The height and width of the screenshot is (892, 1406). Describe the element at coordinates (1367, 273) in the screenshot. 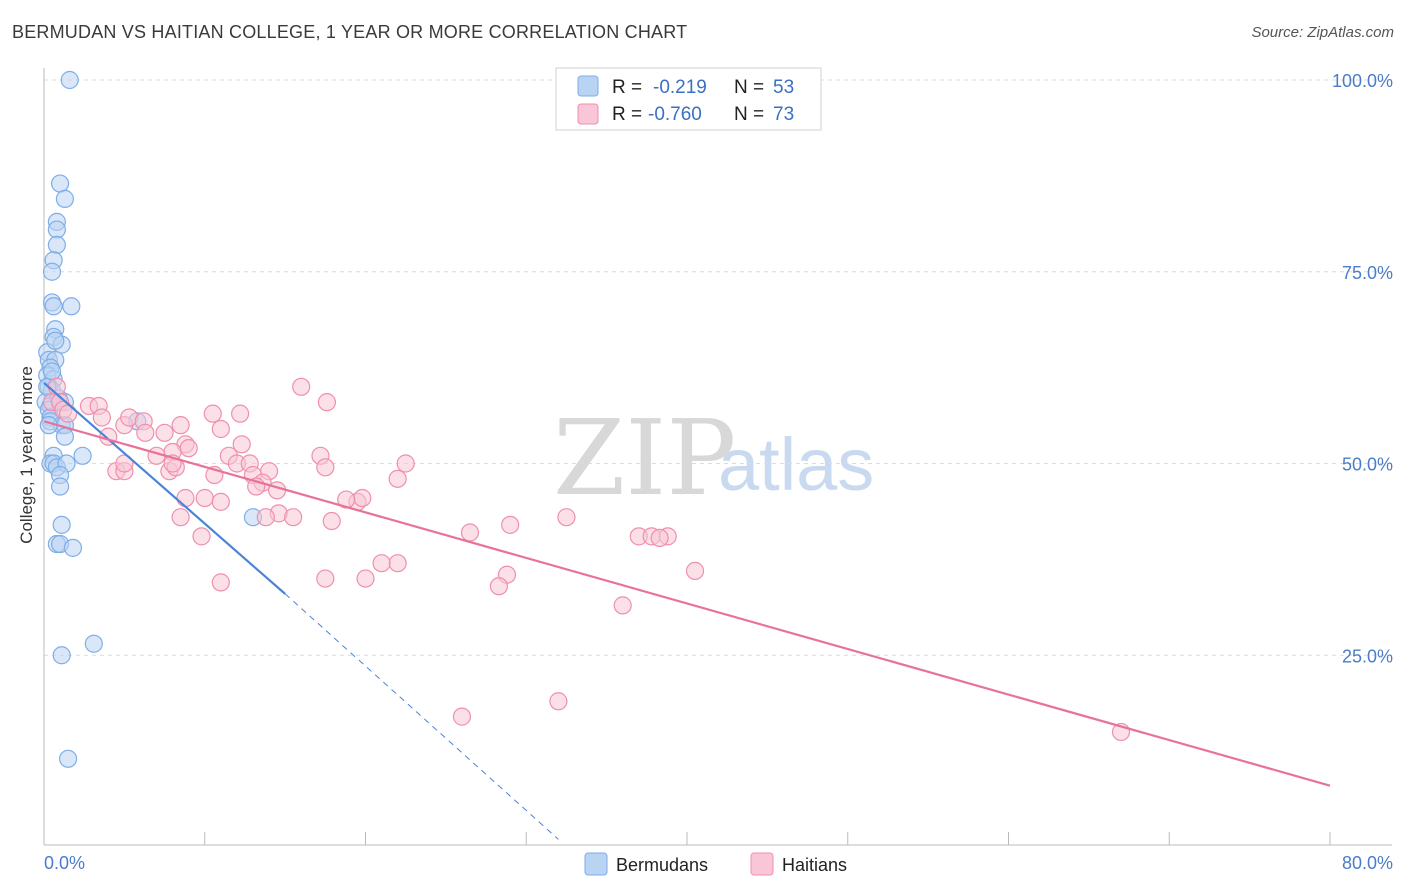

I see `y-tick-label-1: 75.0%` at that location.